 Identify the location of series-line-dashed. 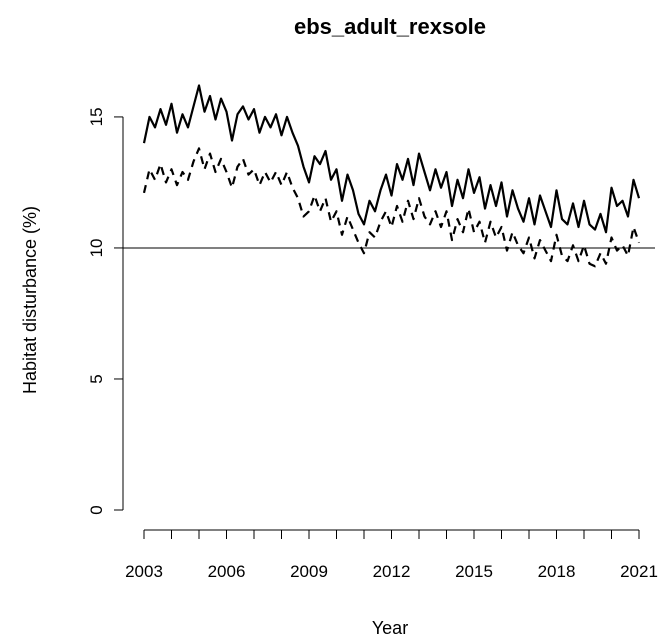
(391, 207).